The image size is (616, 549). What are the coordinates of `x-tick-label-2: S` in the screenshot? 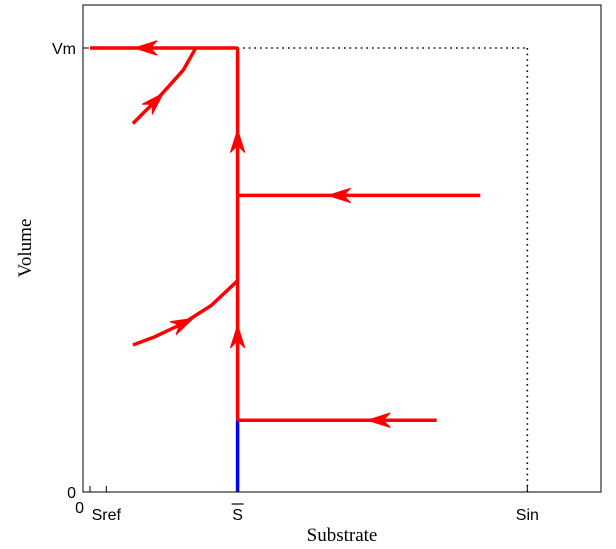 It's located at (237, 515).